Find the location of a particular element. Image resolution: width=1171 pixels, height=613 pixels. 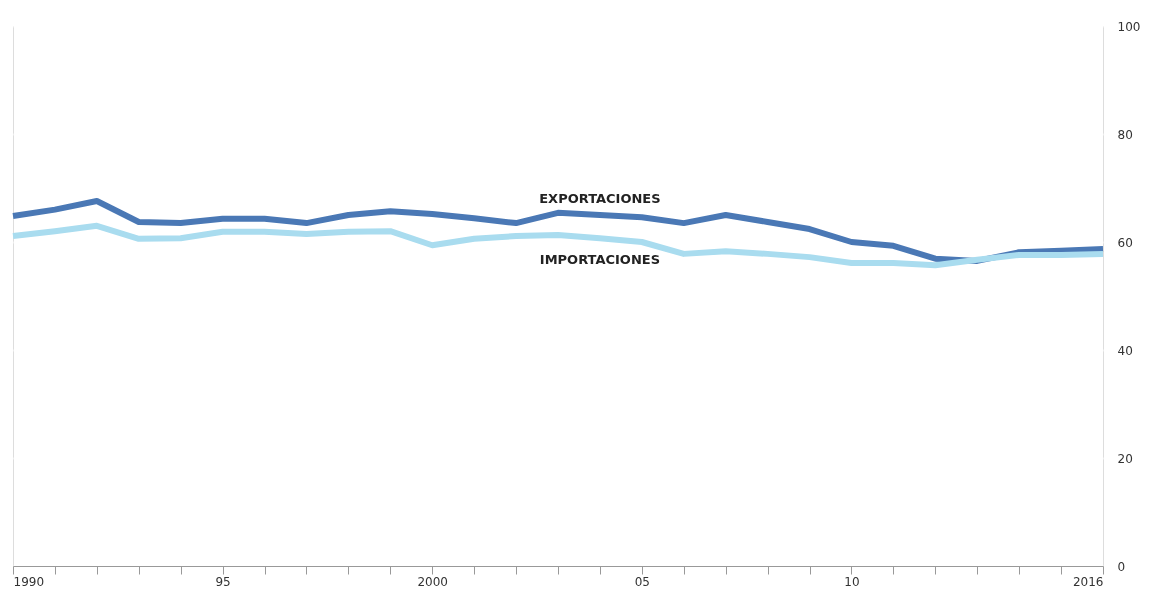

y-tick-label: 0 is located at coordinates (1121, 566).